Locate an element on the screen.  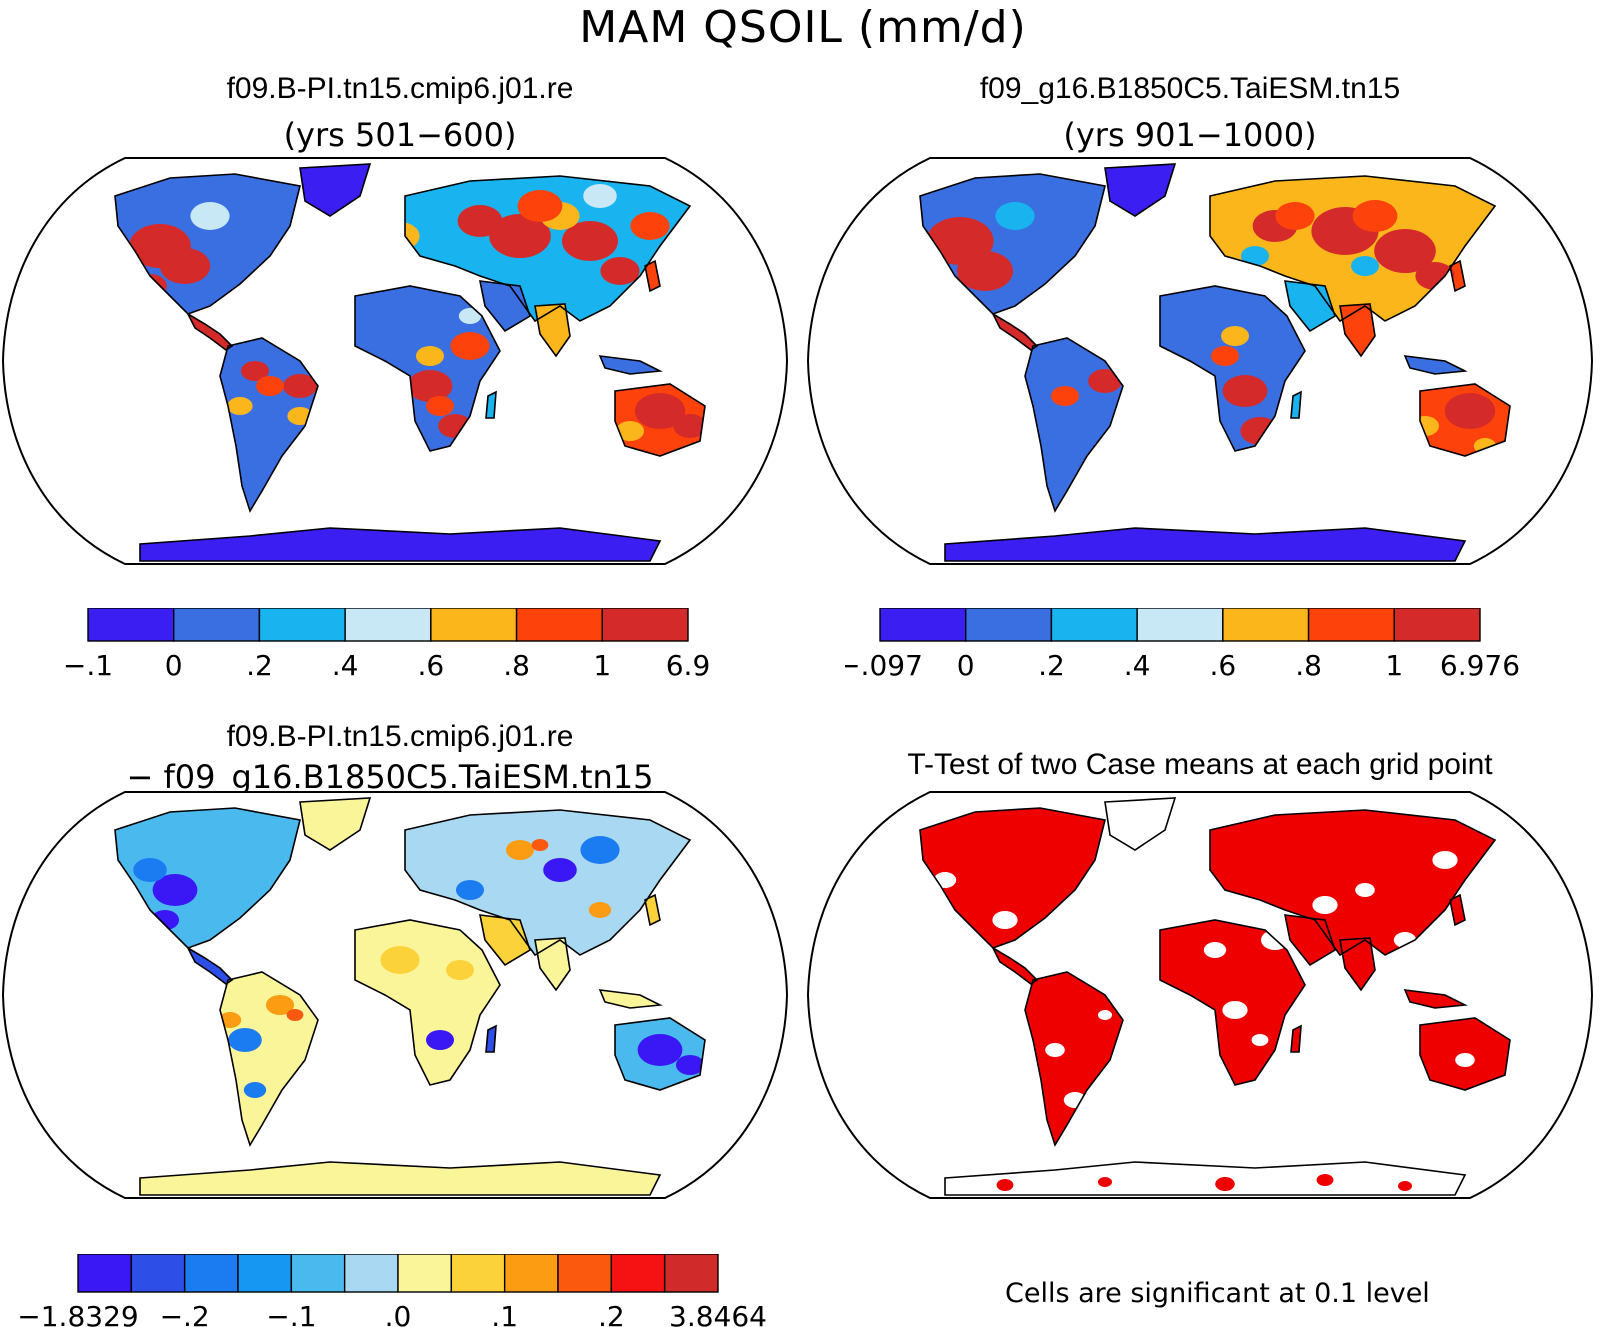
colorbar-1: −.1 0 .2 .4 .6 .8 1 6.9 is located at coordinates (386, 645).